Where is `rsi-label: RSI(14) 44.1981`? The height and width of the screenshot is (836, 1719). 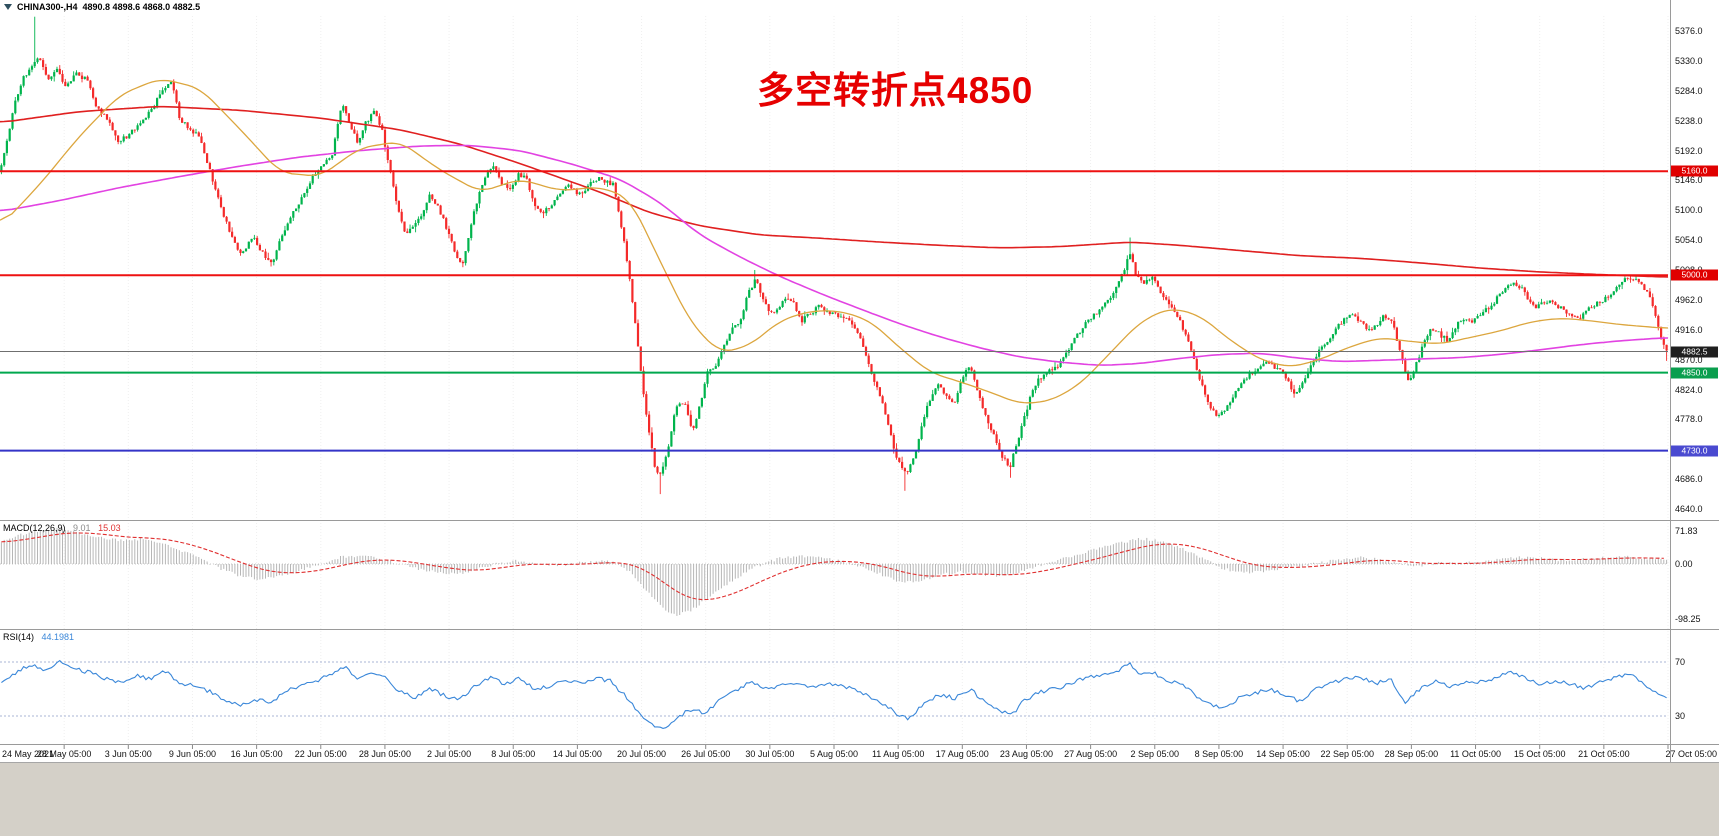 rsi-label: RSI(14) 44.1981 is located at coordinates (38, 637).